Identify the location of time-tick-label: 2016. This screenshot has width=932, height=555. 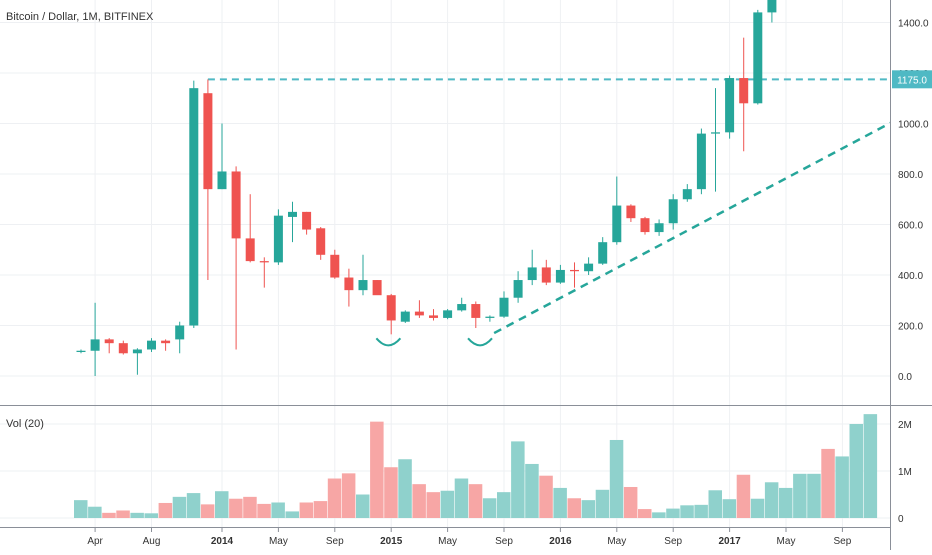
(560, 541).